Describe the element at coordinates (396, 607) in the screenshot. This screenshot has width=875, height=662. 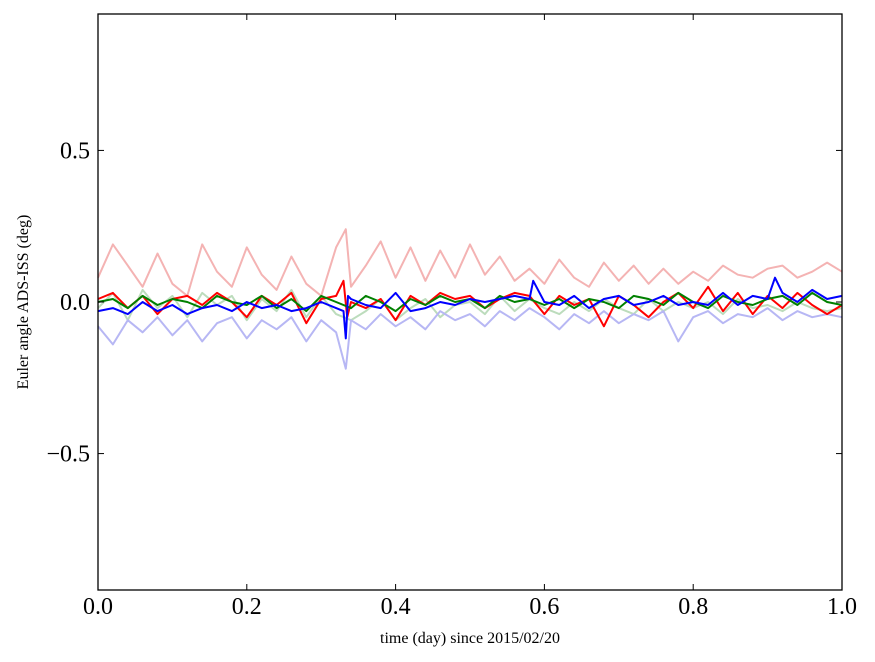
I see `x-tick-label: 0.4` at that location.